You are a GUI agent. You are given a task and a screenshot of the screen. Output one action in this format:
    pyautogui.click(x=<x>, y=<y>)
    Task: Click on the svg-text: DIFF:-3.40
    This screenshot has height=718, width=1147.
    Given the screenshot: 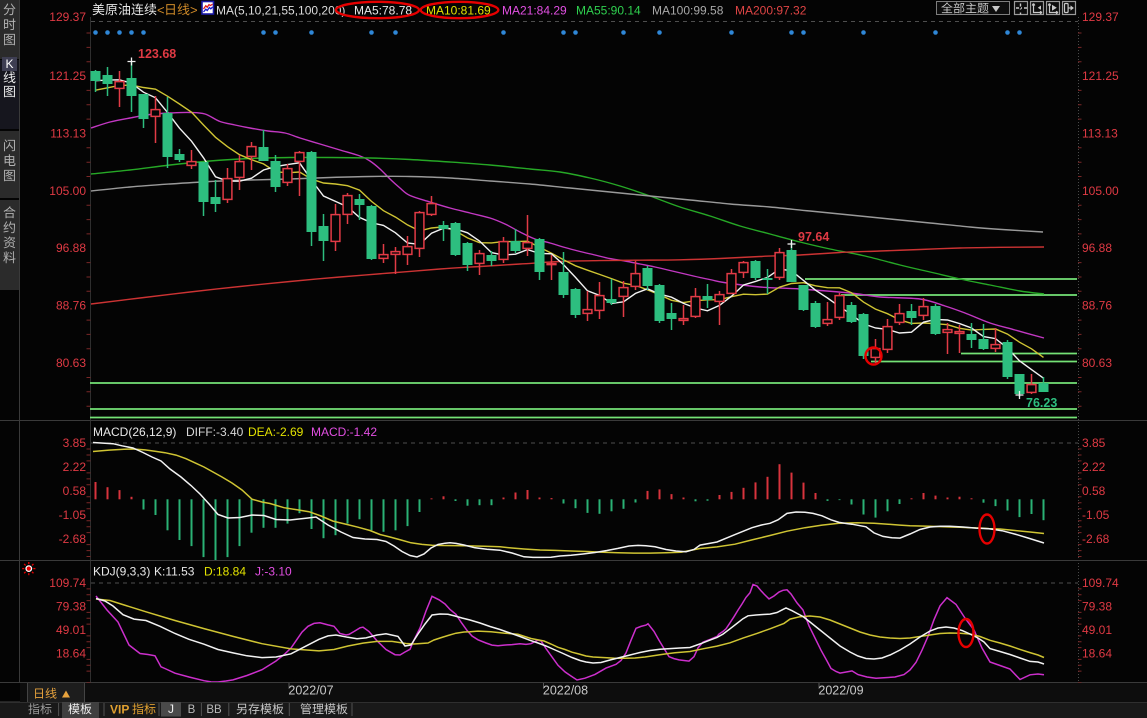 What is the action you would take?
    pyautogui.click(x=215, y=432)
    